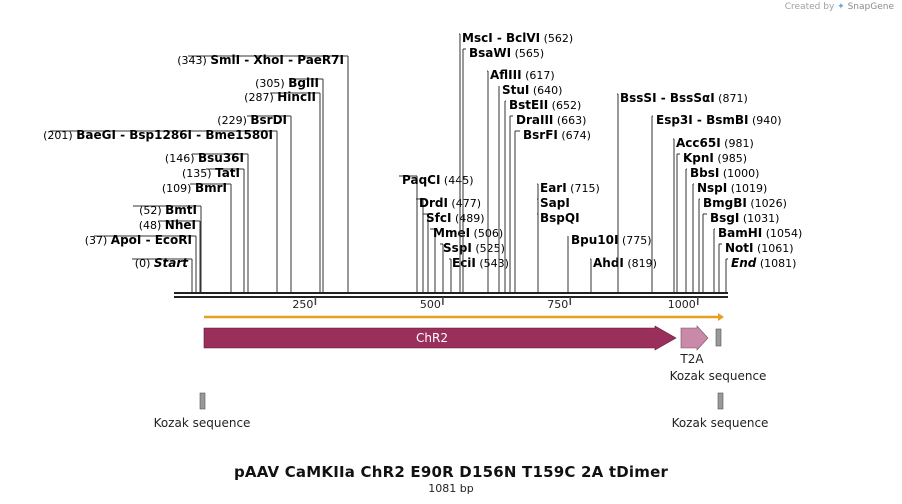 The height and width of the screenshot is (504, 902). What do you see at coordinates (583, 188) in the screenshot?
I see `cut-site-position: (715)` at bounding box center [583, 188].